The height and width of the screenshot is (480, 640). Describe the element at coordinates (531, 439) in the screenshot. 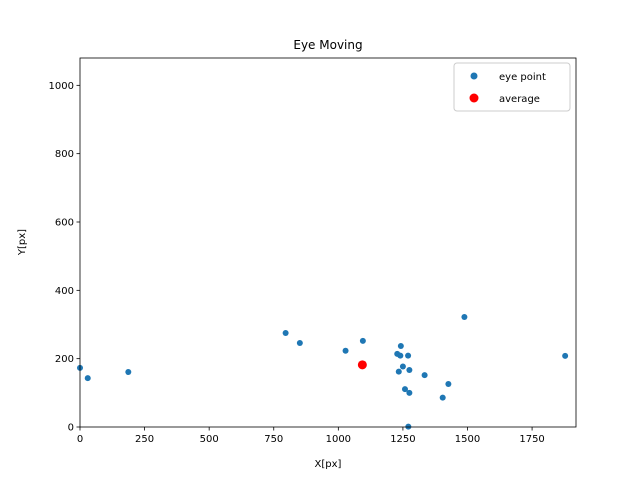

I see `x-tick-label: 1750` at that location.